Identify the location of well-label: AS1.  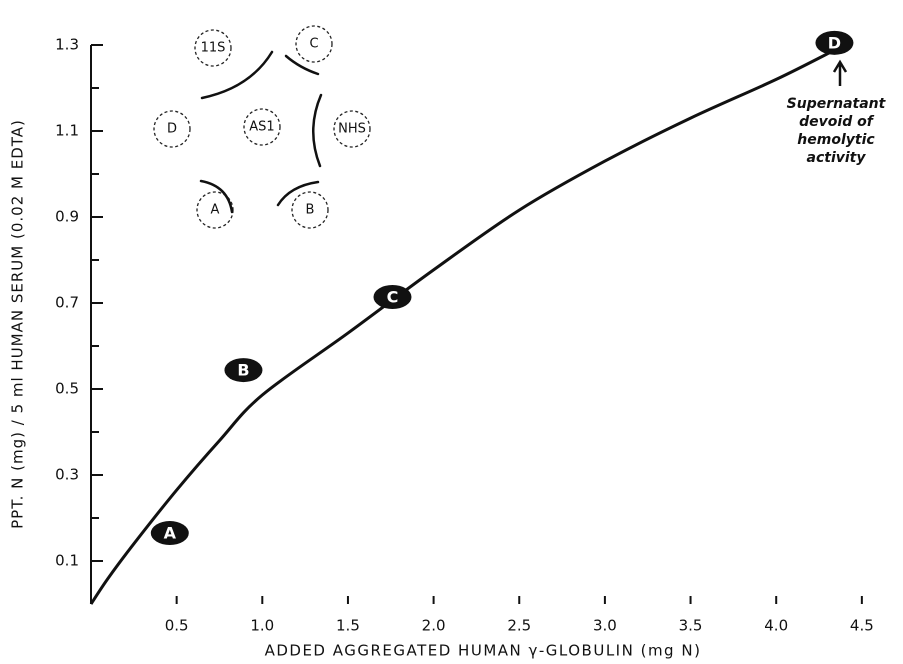
(261, 127).